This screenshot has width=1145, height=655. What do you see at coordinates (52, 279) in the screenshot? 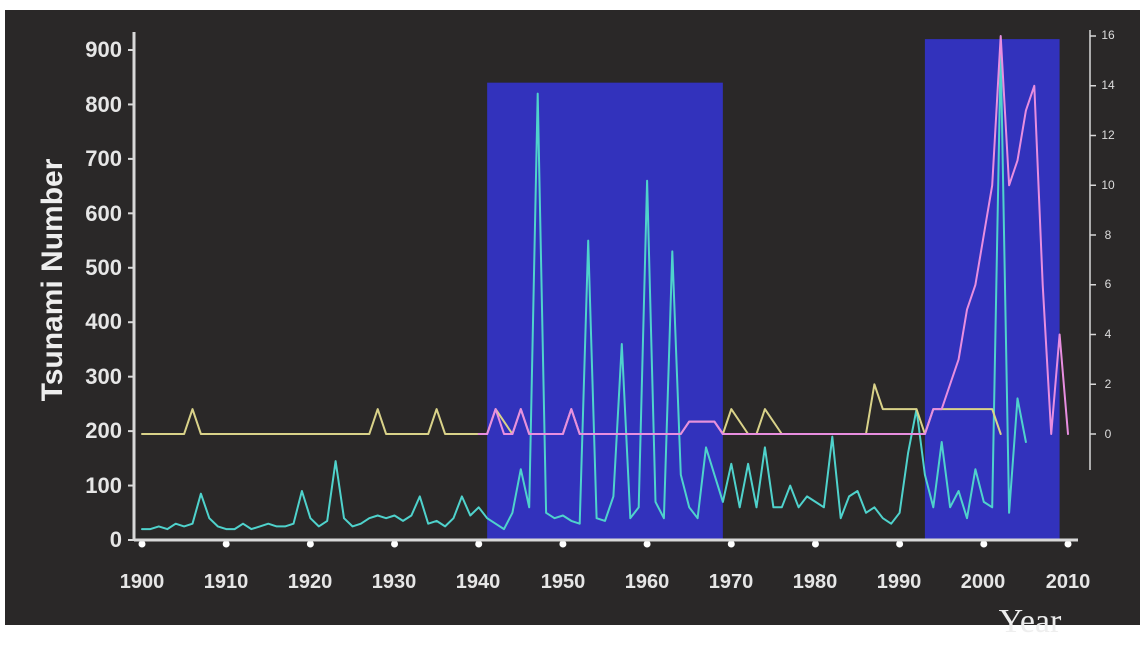
I see `y-axis-title: Tsunami Number` at bounding box center [52, 279].